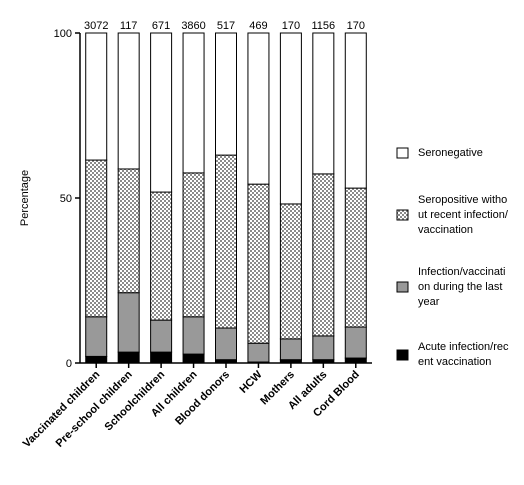 This screenshot has height=485, width=524. I want to click on legend-label: Acute infection/recent vaccination, so click(463, 354).